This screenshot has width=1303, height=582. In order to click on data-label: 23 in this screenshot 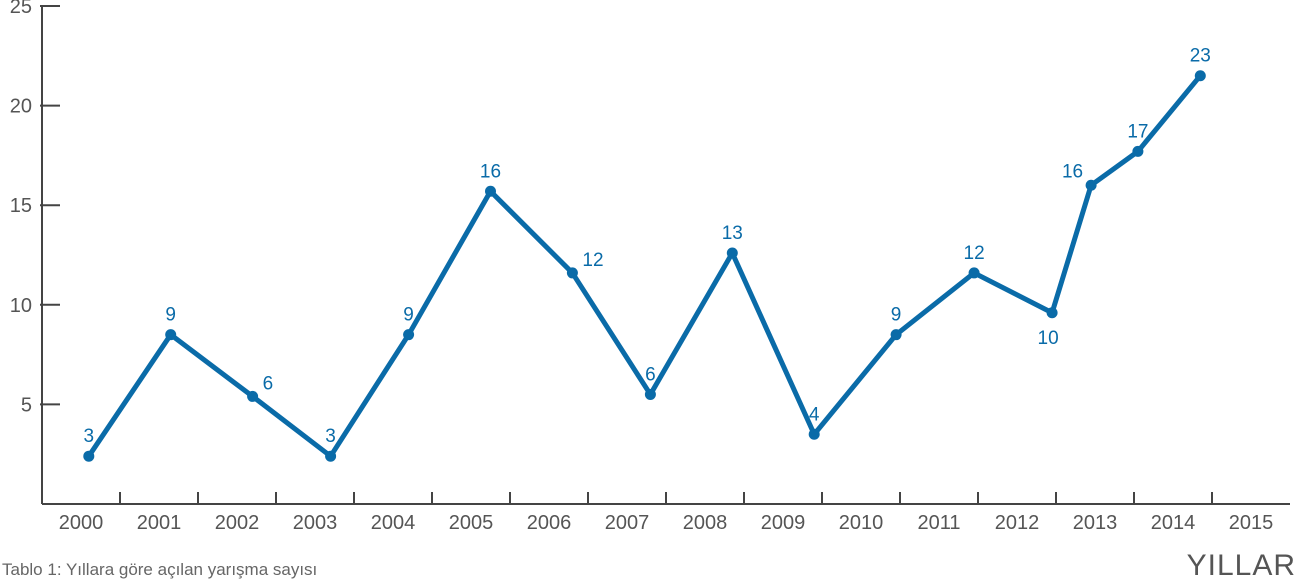, I will do `click(1200, 56)`.